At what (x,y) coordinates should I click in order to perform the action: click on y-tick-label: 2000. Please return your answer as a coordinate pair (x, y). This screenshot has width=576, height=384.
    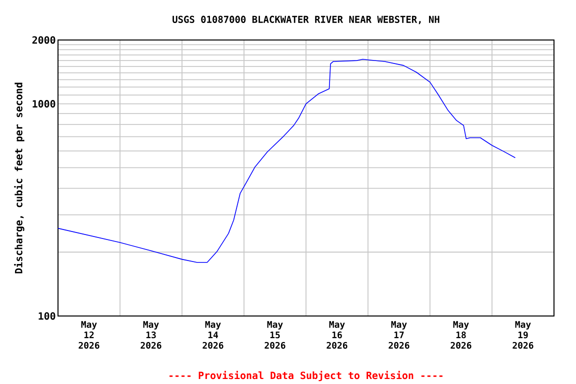
    Looking at the image, I should click on (44, 40).